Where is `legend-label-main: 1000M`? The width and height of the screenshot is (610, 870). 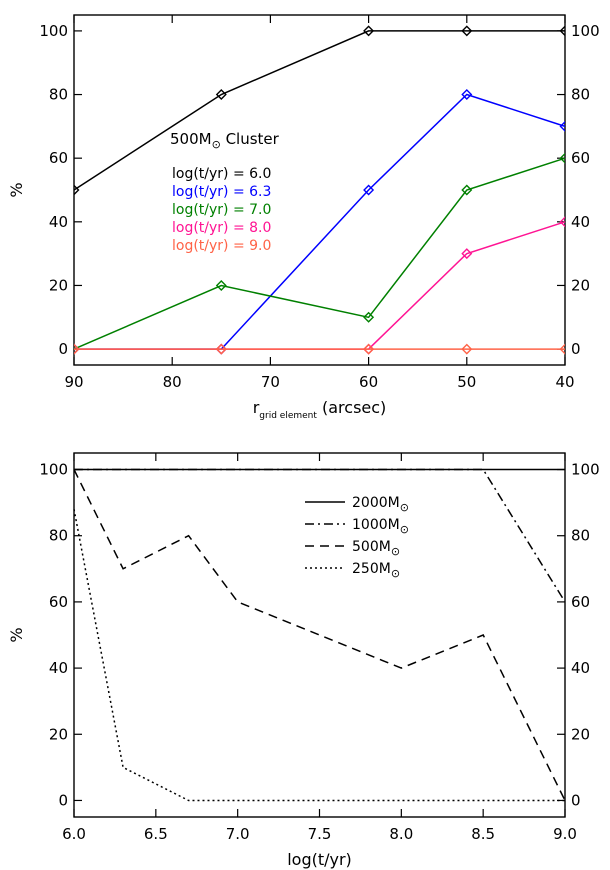
legend-label-main: 1000M is located at coordinates (376, 525).